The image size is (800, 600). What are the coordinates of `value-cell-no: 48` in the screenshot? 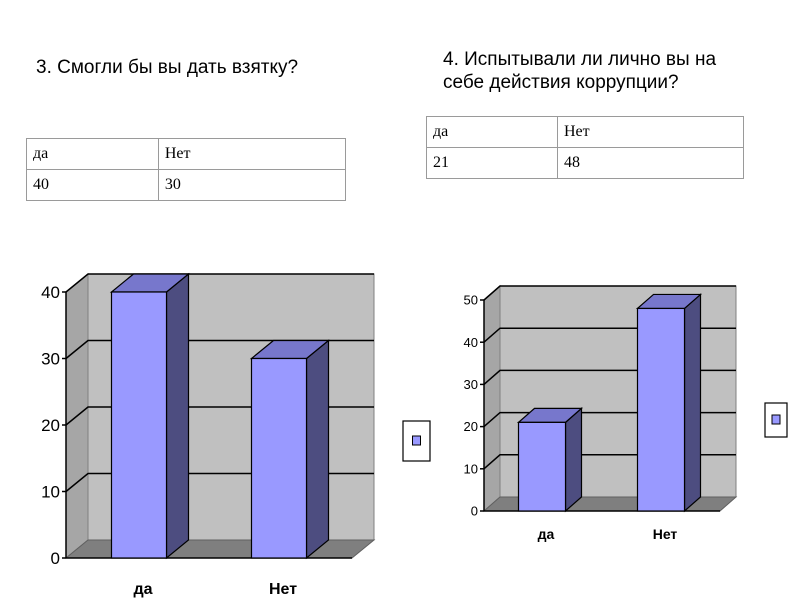 It's located at (650, 163).